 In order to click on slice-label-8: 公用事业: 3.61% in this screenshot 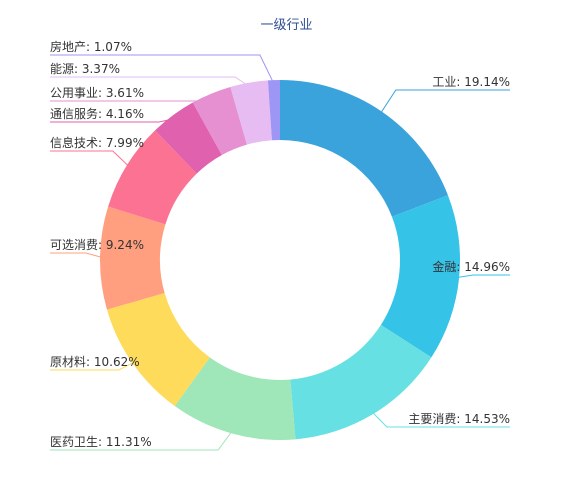, I will do `click(97, 93)`.